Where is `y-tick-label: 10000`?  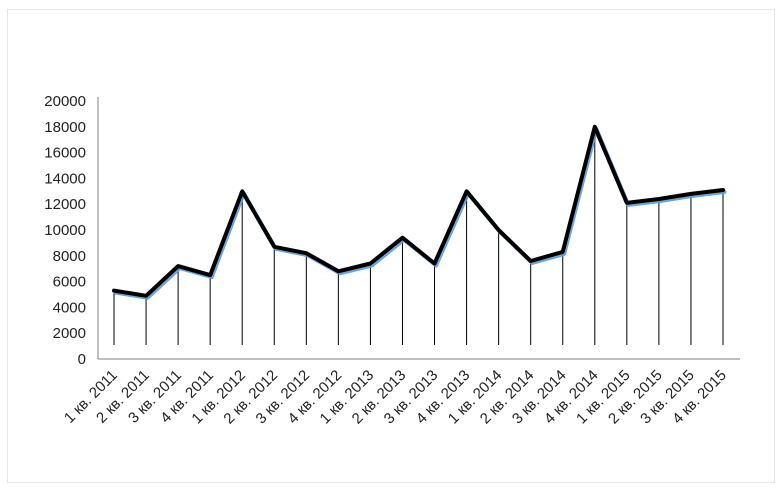 y-tick-label: 10000 is located at coordinates (65, 230).